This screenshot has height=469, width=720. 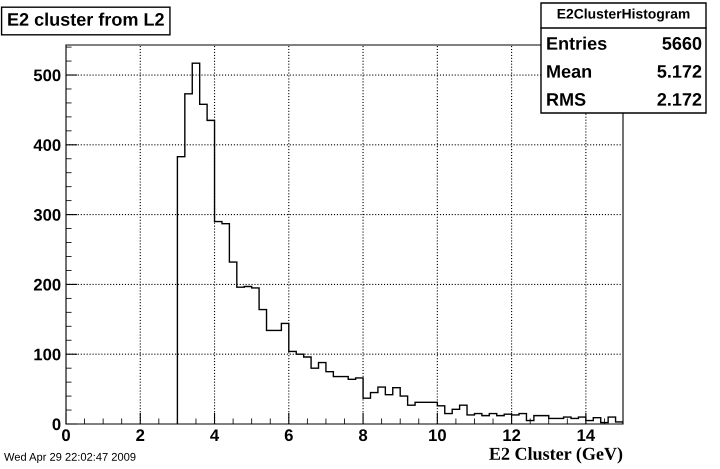 What do you see at coordinates (47, 215) in the screenshot?
I see `y-tick-label: 300` at bounding box center [47, 215].